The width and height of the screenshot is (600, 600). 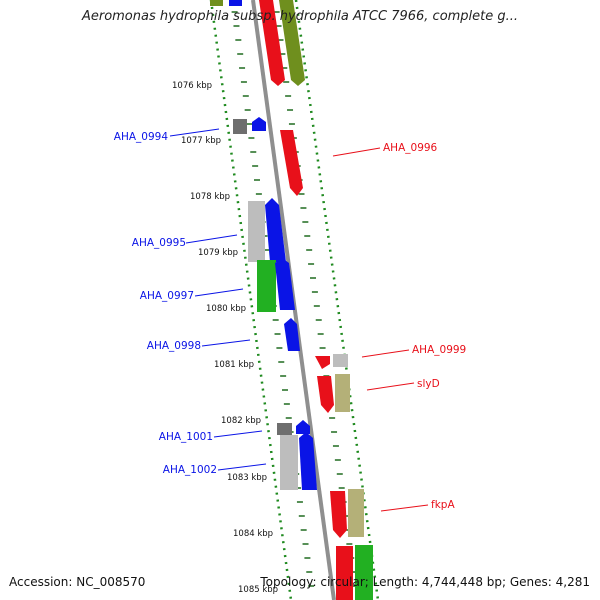 I want to click on left-dotted-border, so click(x=251, y=300).